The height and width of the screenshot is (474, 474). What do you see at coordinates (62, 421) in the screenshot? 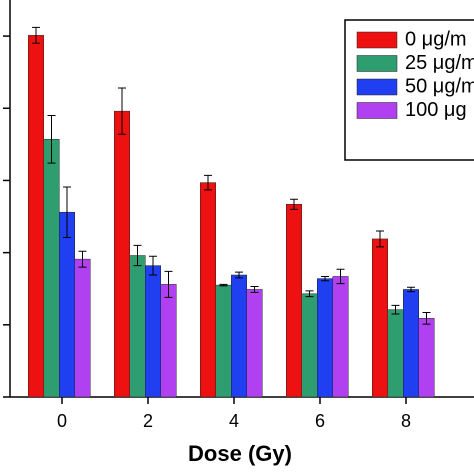
I see `x-tick-label: 0` at bounding box center [62, 421].